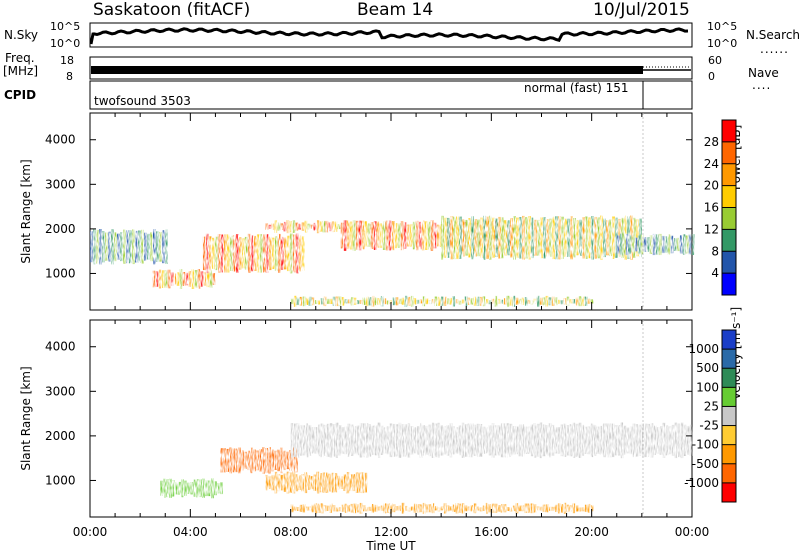  I want to click on velocity-colorbar: 1000 500 100 25 -25 -100 -500 -1000, so click(710, 416).